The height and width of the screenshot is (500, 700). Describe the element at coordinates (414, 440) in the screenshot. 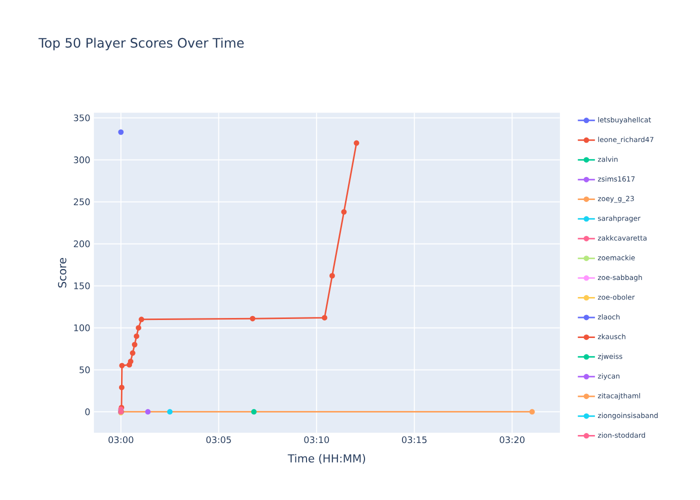

I see `x-tick-label: 03:15` at that location.